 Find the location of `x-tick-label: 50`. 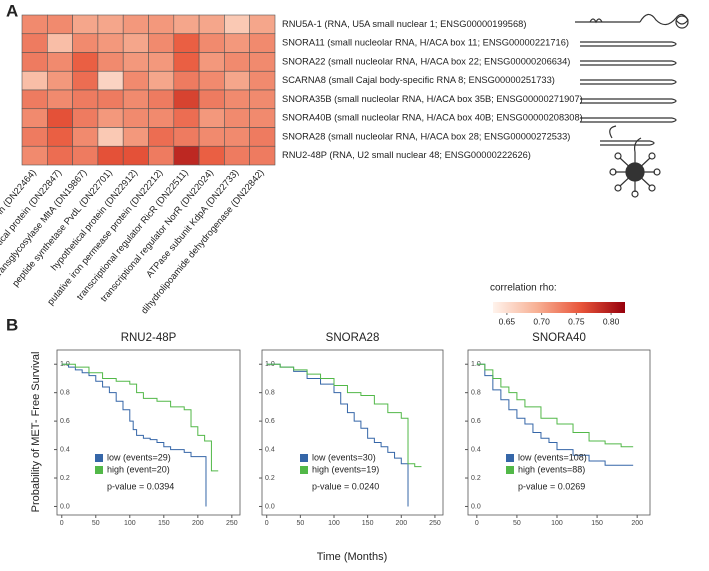

x-tick-label: 50 is located at coordinates (517, 523).